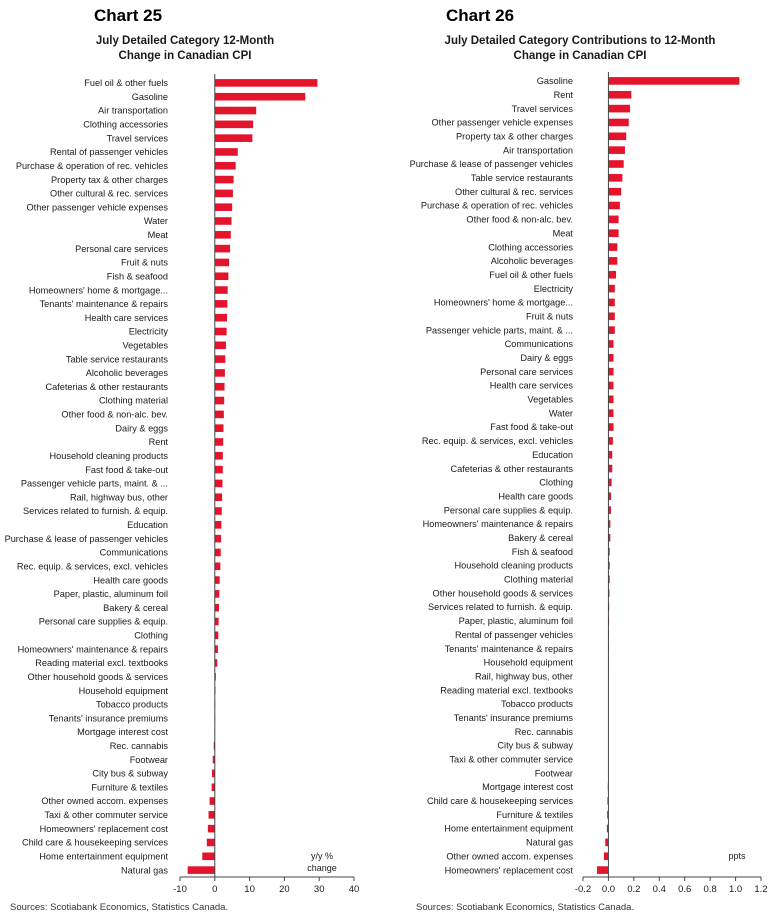 This screenshot has height=923, width=775. Describe the element at coordinates (137, 276) in the screenshot. I see `chart-25-category-label: Fish & seafood` at that location.